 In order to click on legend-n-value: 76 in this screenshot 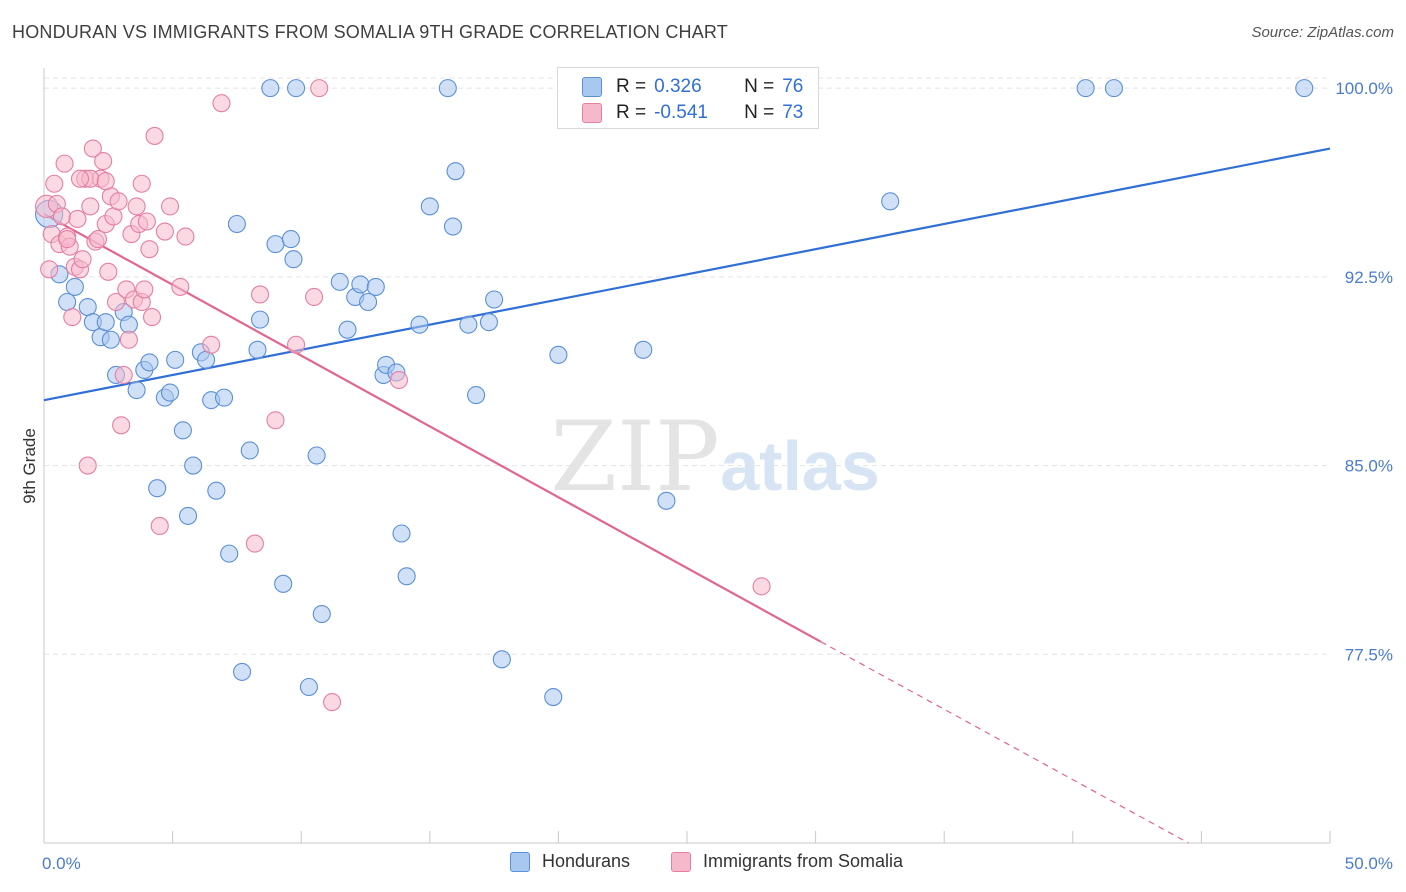, I will do `click(793, 86)`.